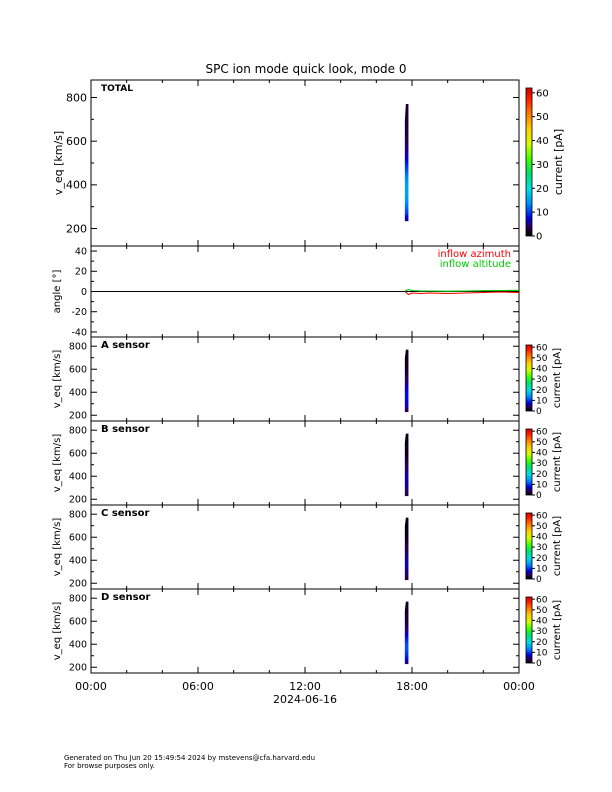 This screenshot has width=612, height=792. What do you see at coordinates (542, 213) in the screenshot?
I see `colorbar-tick-label: 10` at bounding box center [542, 213].